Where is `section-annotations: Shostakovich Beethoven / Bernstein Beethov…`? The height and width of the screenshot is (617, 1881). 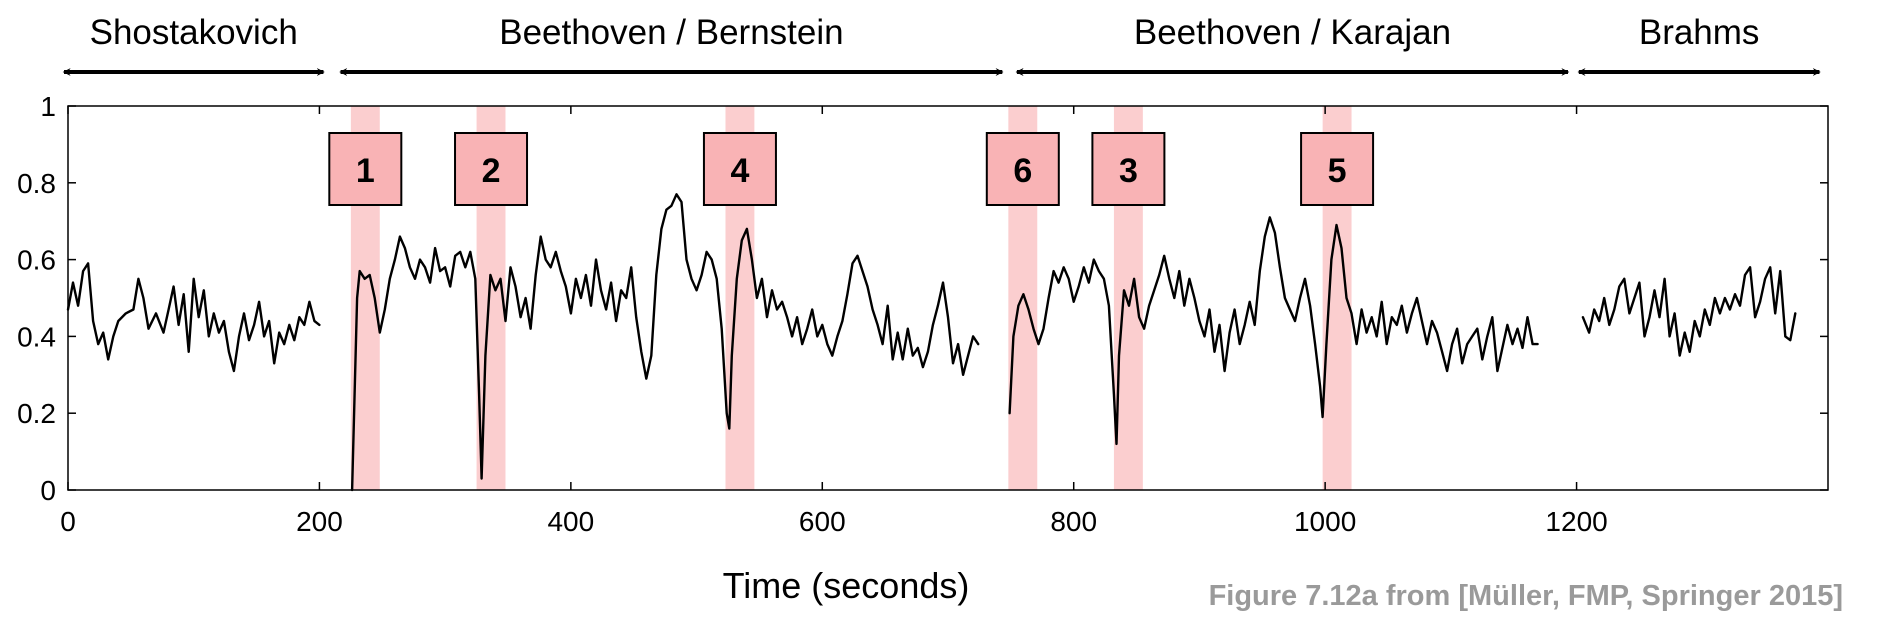
section-annotations: Shostakovich Beethoven / Bernstein Beethov… is located at coordinates (941, 44).